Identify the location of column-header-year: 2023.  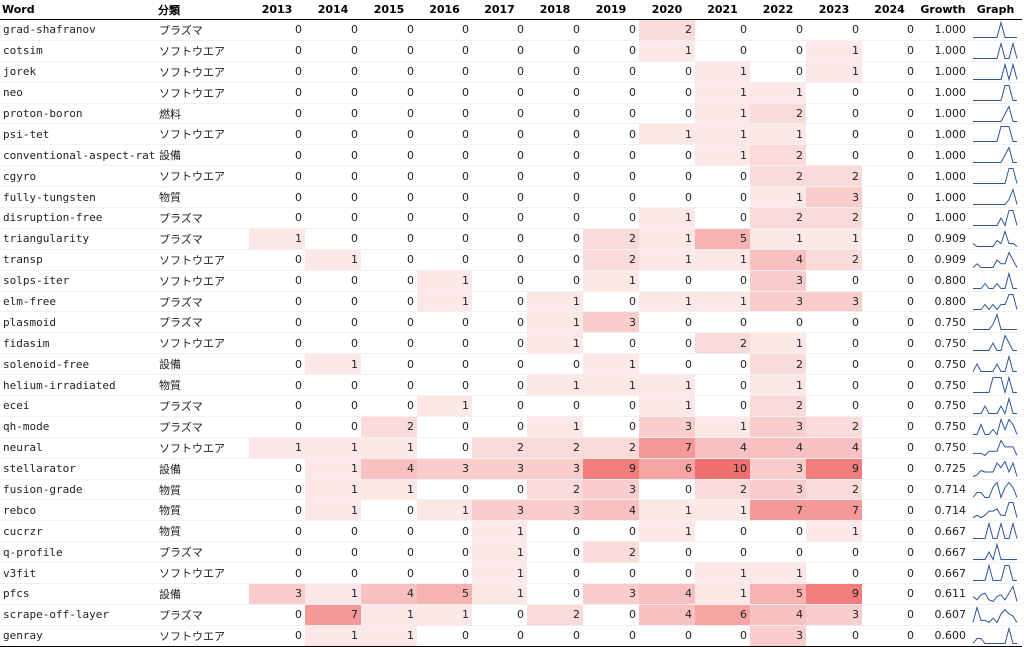
(834, 10).